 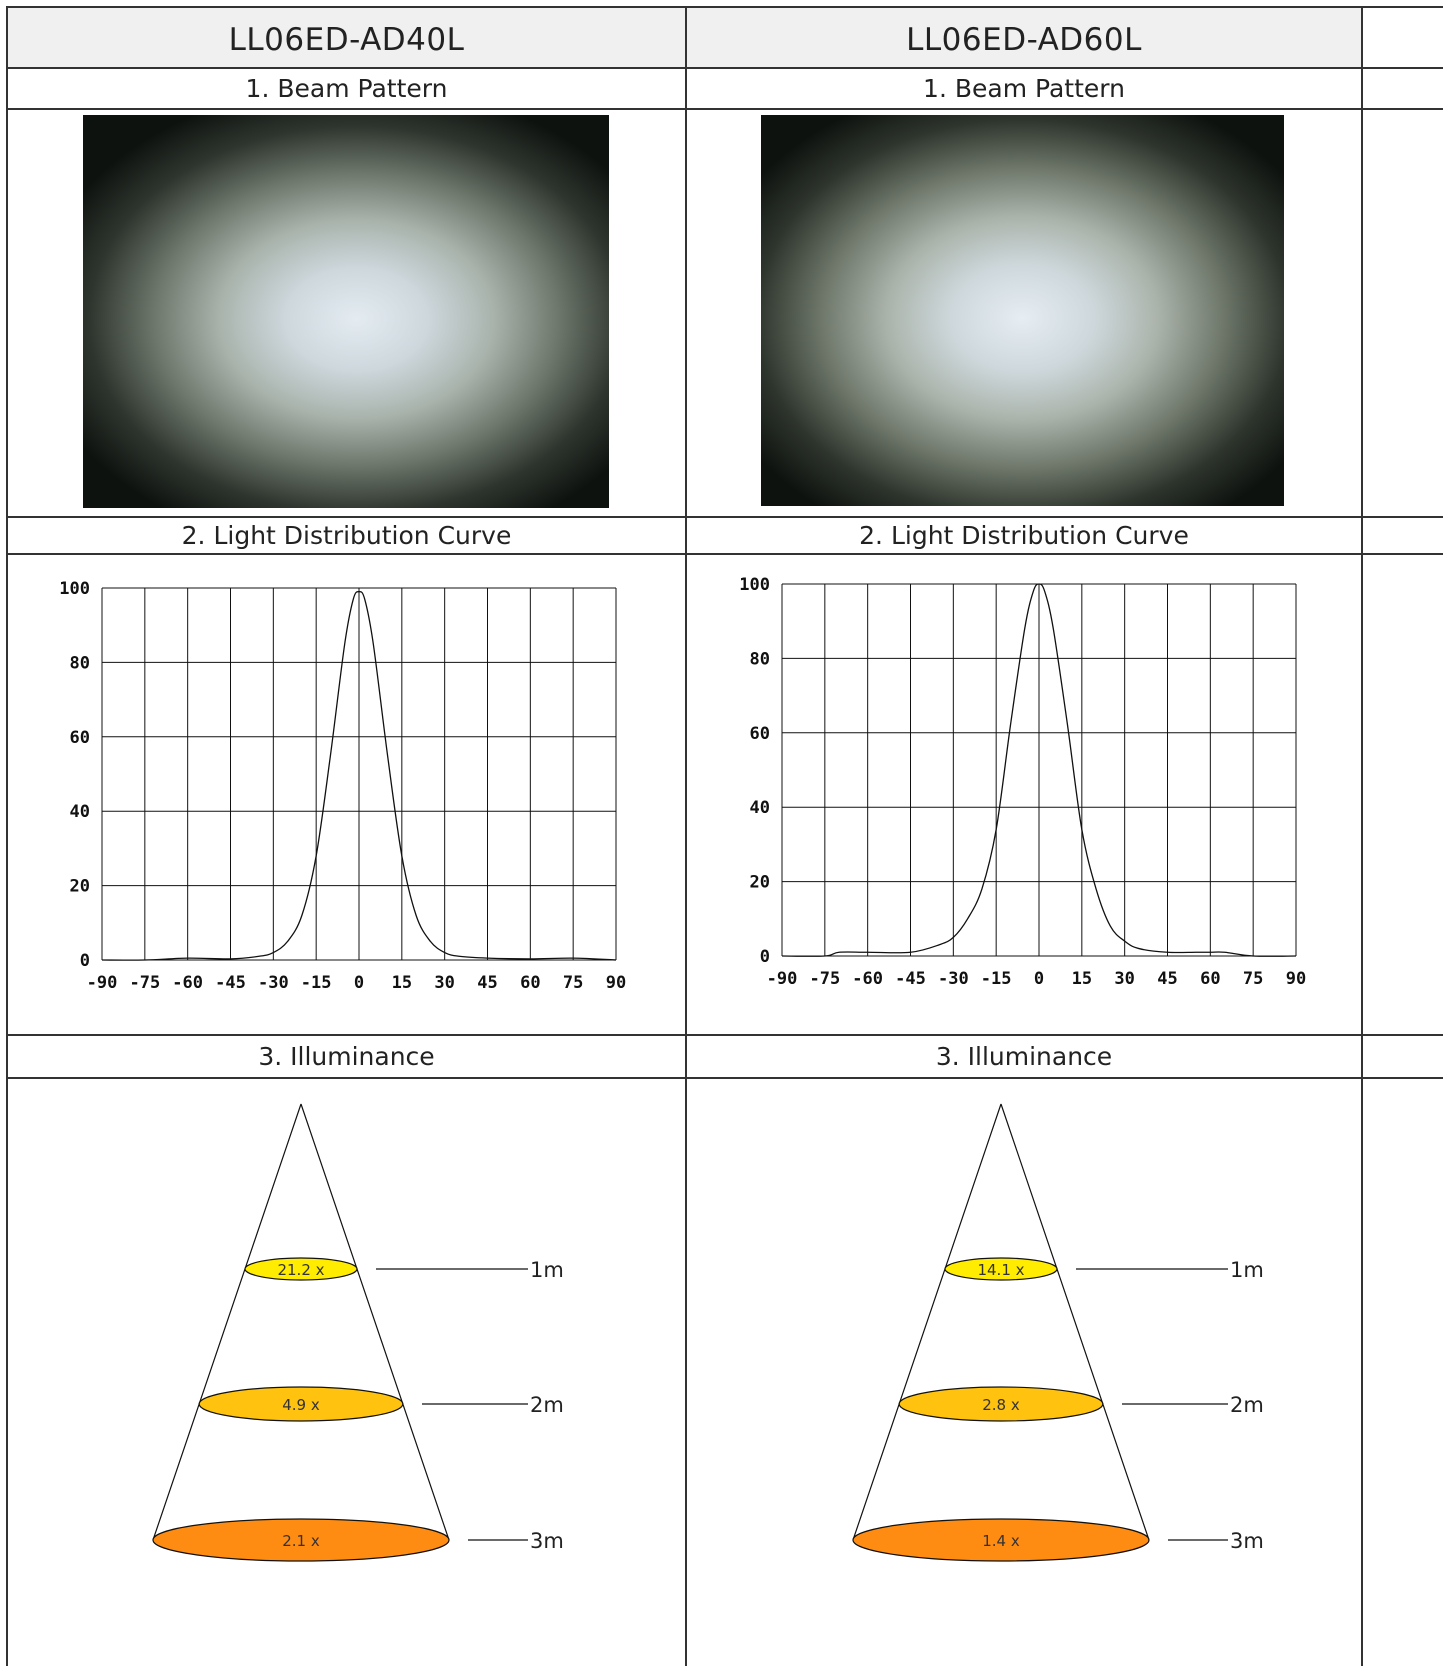 I want to click on table-column-divider, so click(x=686, y=836).